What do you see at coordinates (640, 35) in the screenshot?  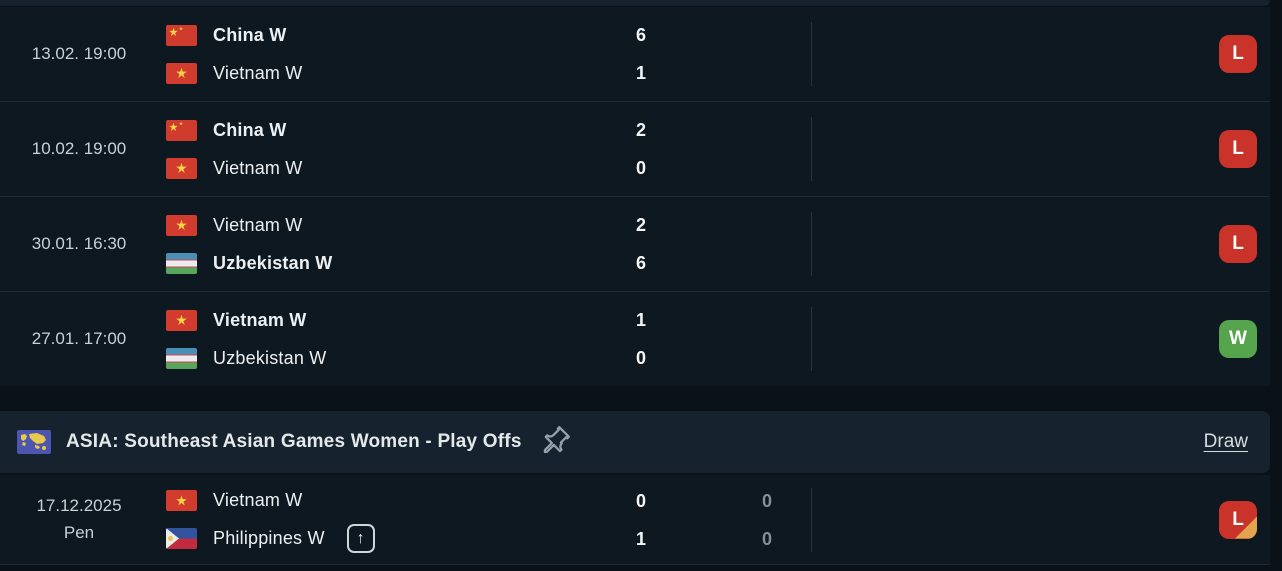 I see `home-score: 6` at bounding box center [640, 35].